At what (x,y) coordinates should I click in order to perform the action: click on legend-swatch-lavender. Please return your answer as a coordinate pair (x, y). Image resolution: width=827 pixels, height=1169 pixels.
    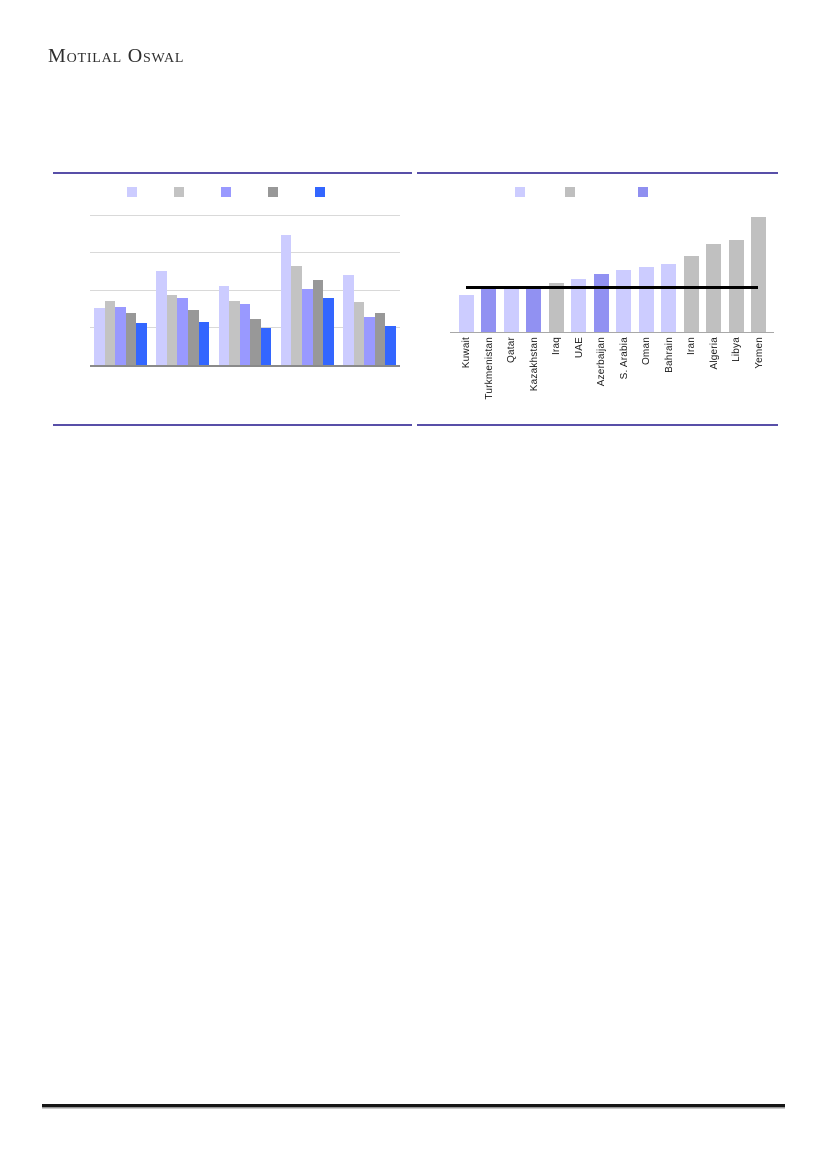
    Looking at the image, I should click on (520, 192).